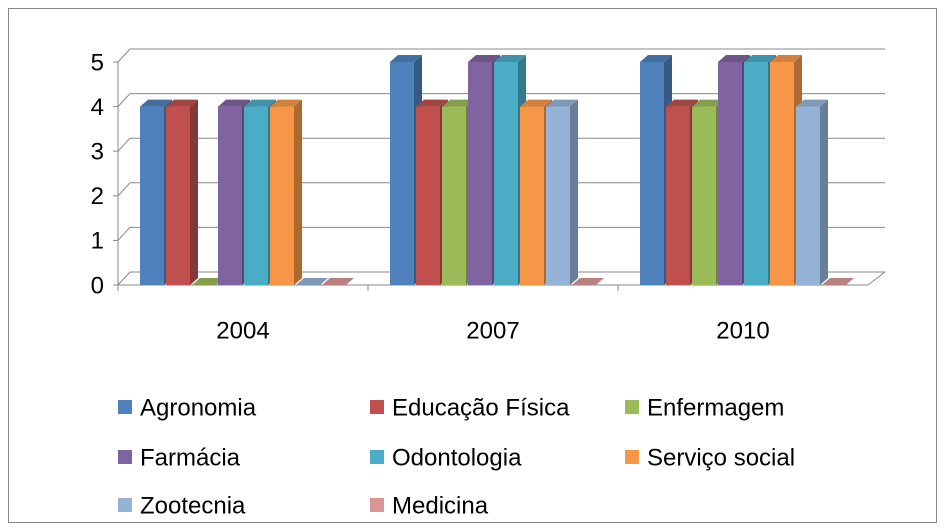 This screenshot has height=531, width=945. What do you see at coordinates (190, 457) in the screenshot?
I see `legend-label: Farmácia` at bounding box center [190, 457].